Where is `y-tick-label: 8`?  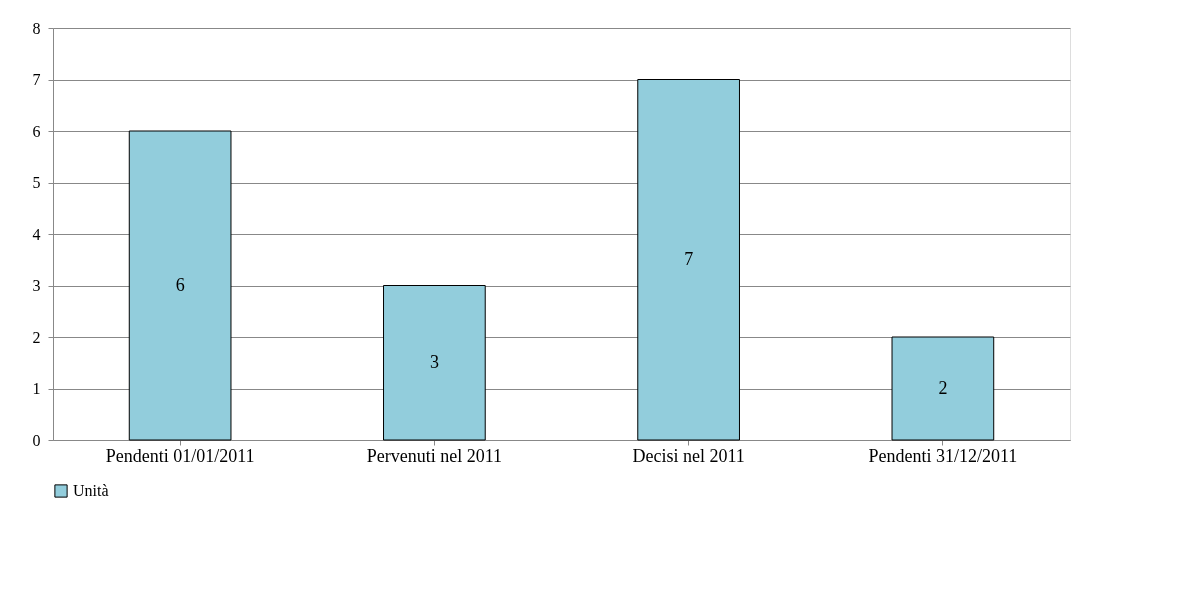 y-tick-label: 8 is located at coordinates (36, 28).